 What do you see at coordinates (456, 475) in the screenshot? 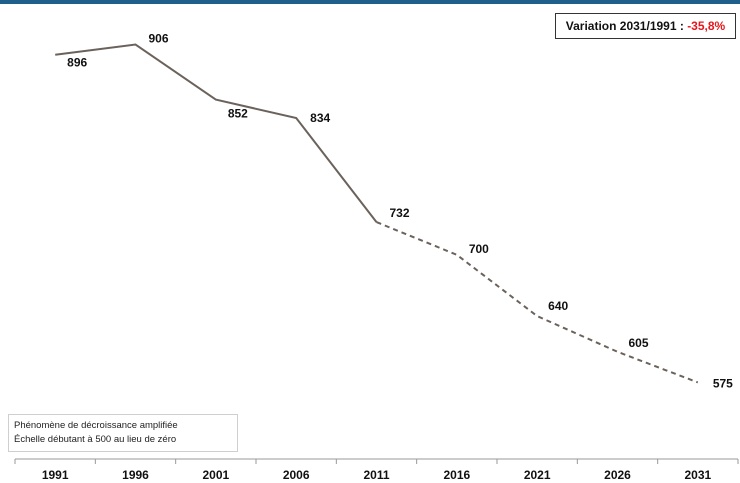
I see `x-tick-label: 2016` at bounding box center [456, 475].